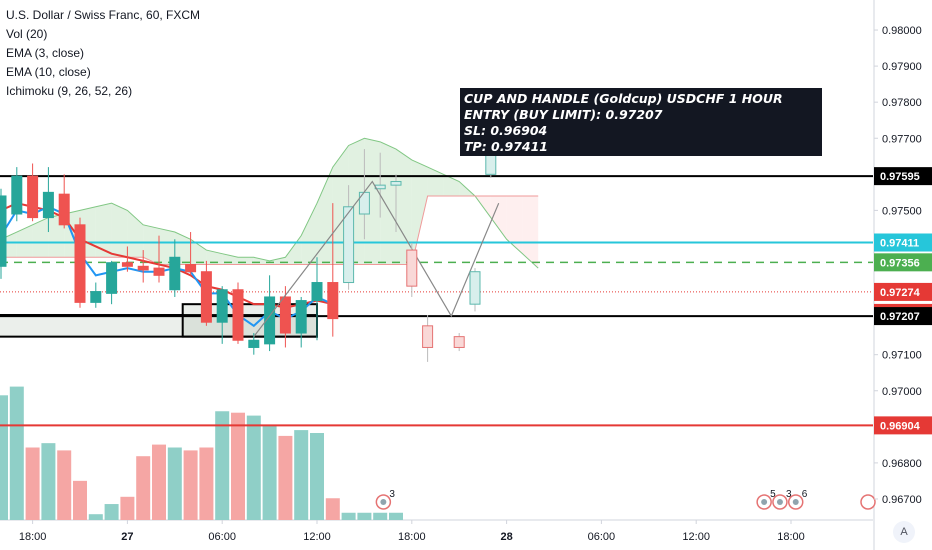 Image resolution: width=932 pixels, height=550 pixels. What do you see at coordinates (222, 537) in the screenshot?
I see `time-tick-label: 06:00` at bounding box center [222, 537].